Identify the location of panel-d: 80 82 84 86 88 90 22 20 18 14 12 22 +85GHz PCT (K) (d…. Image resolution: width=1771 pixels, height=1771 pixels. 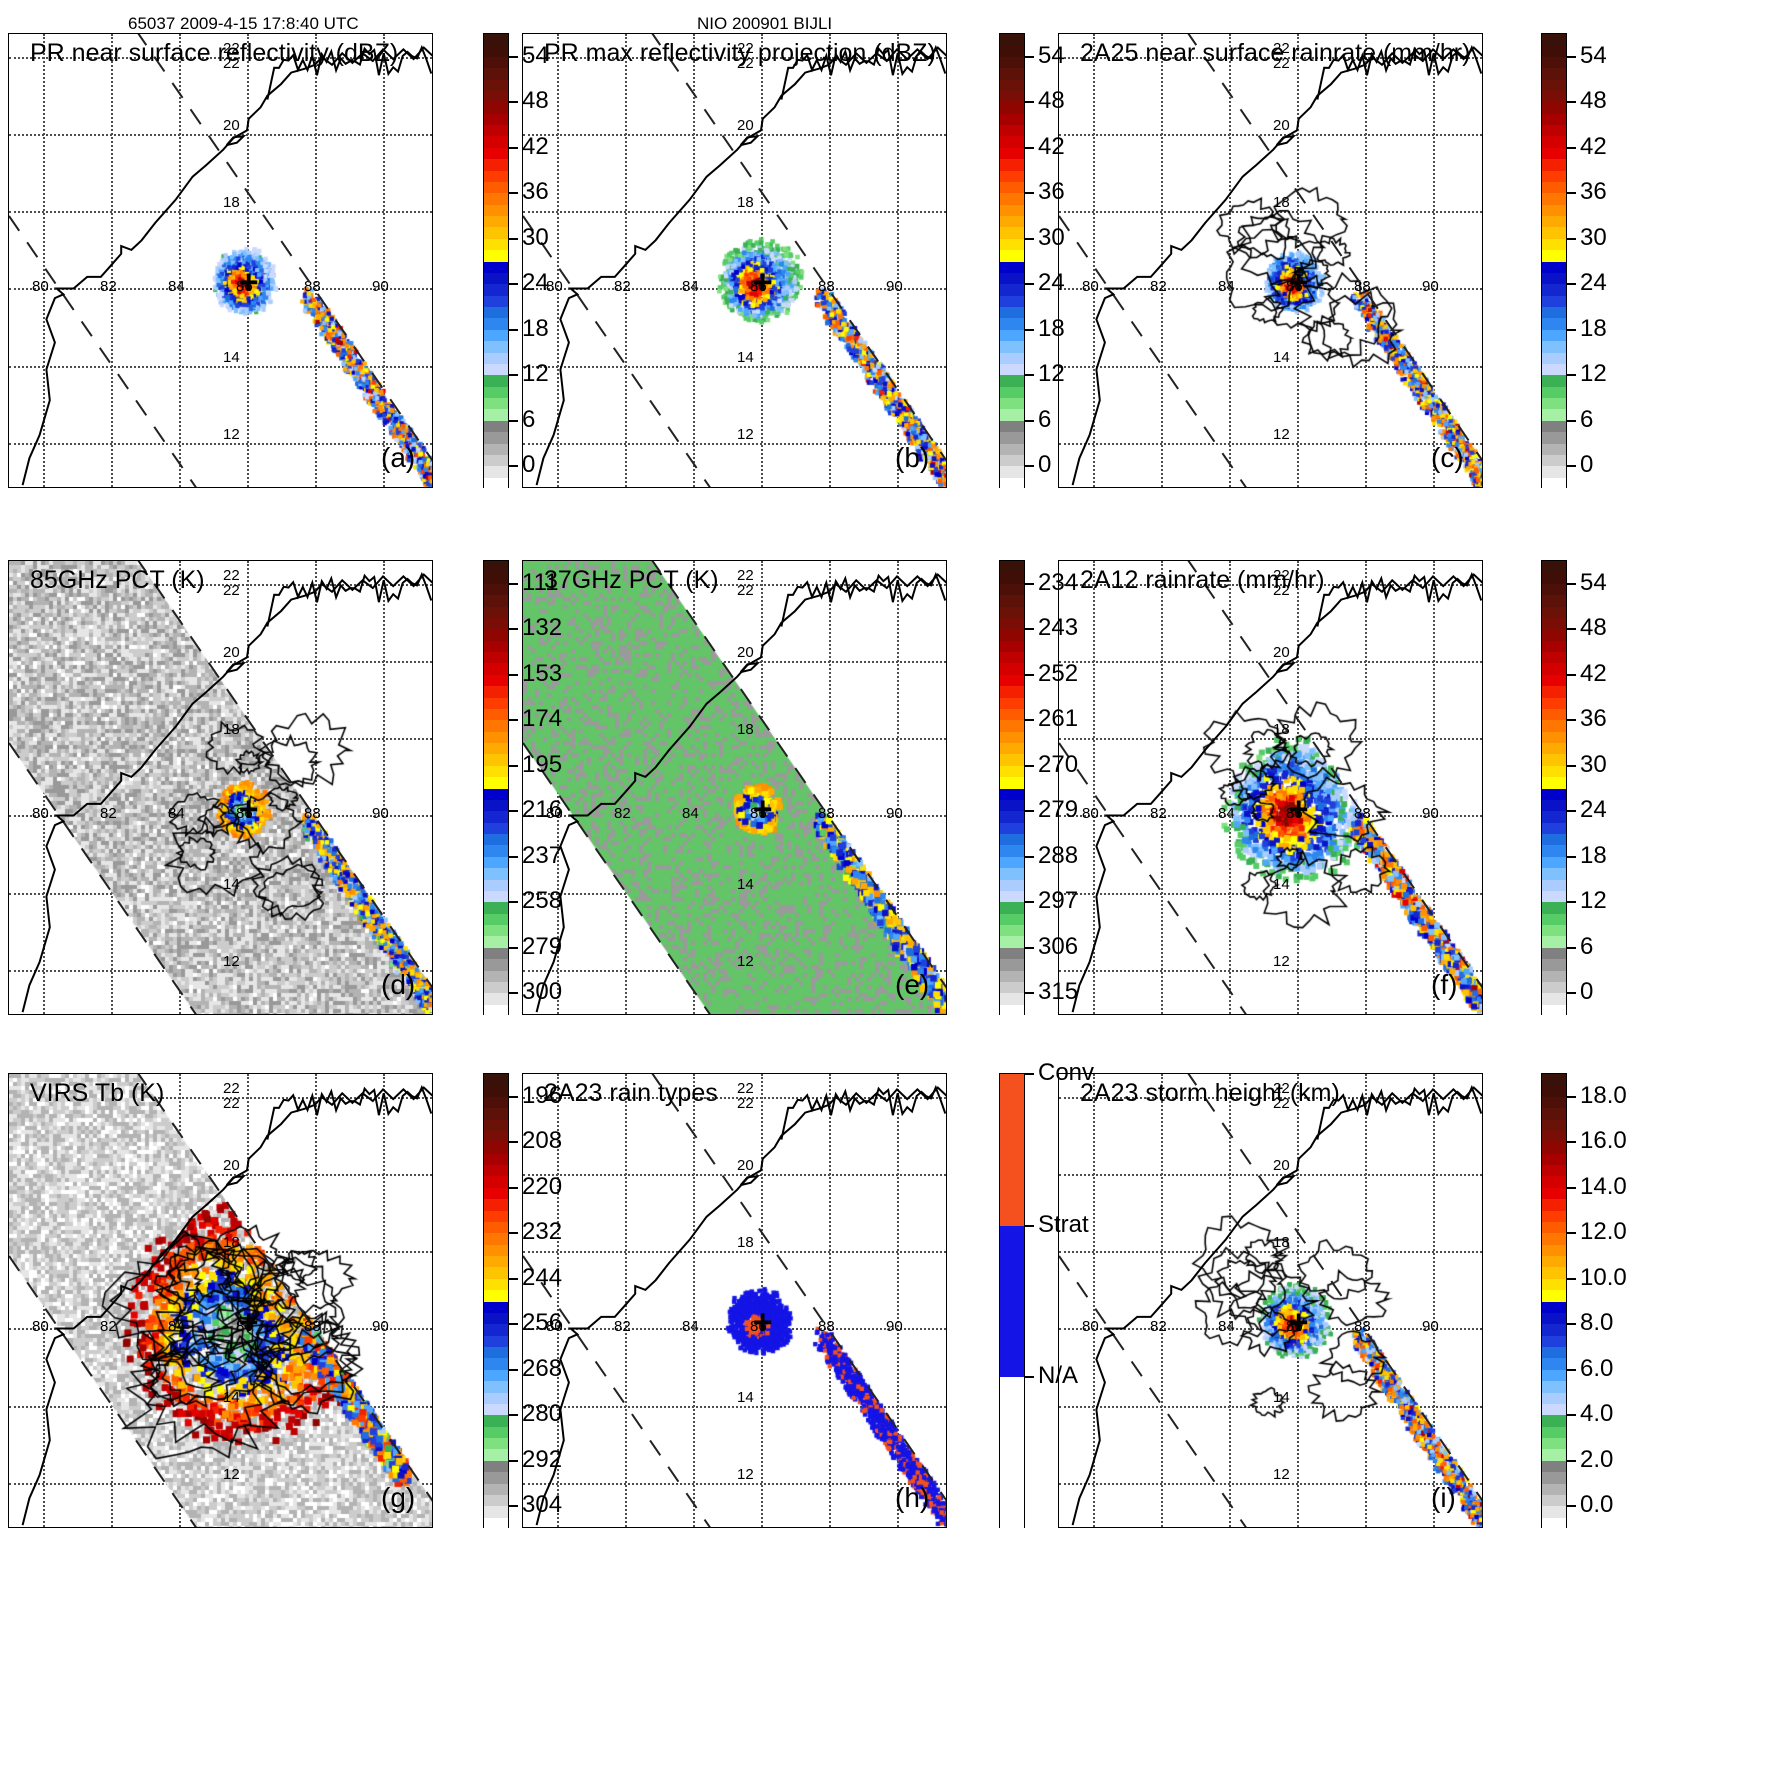
(306, 802).